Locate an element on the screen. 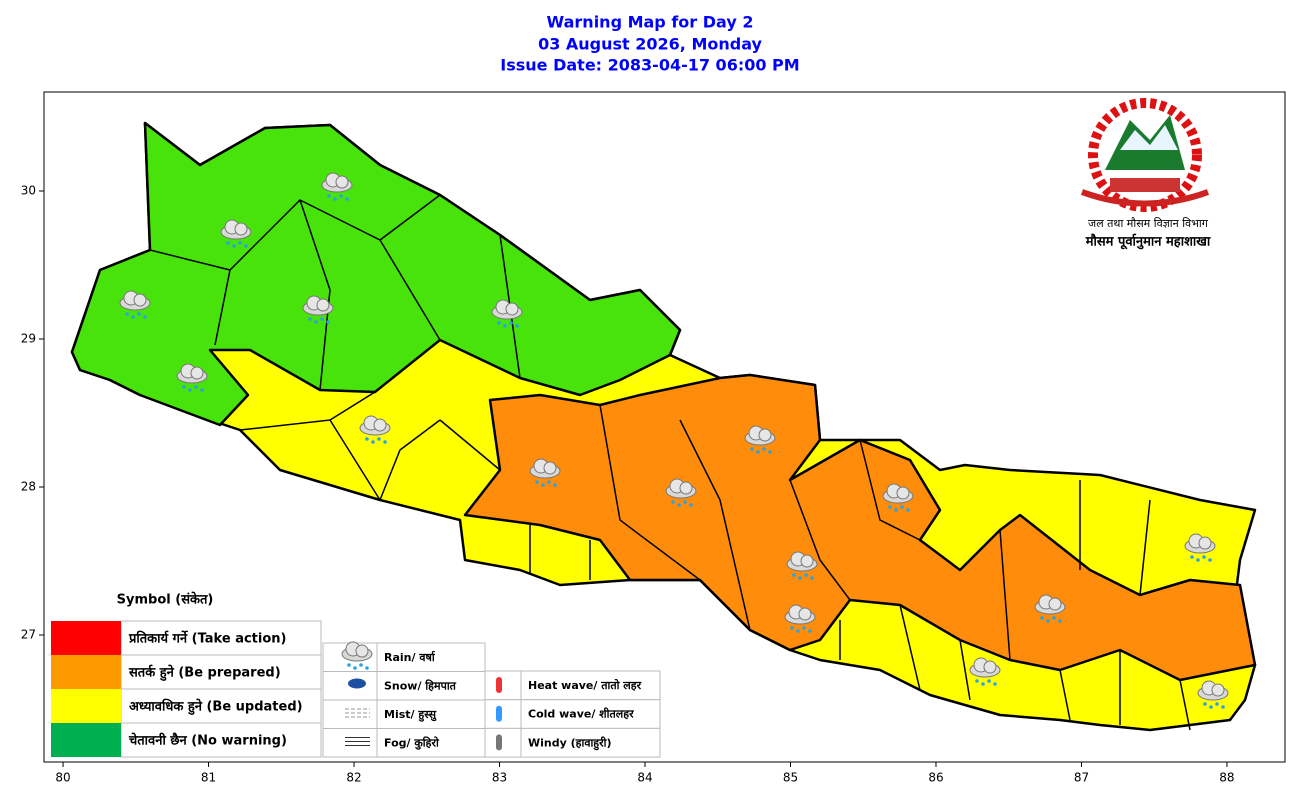 This screenshot has width=1300, height=804. symbol-label: Heat wave/ तातो लहर is located at coordinates (585, 685).